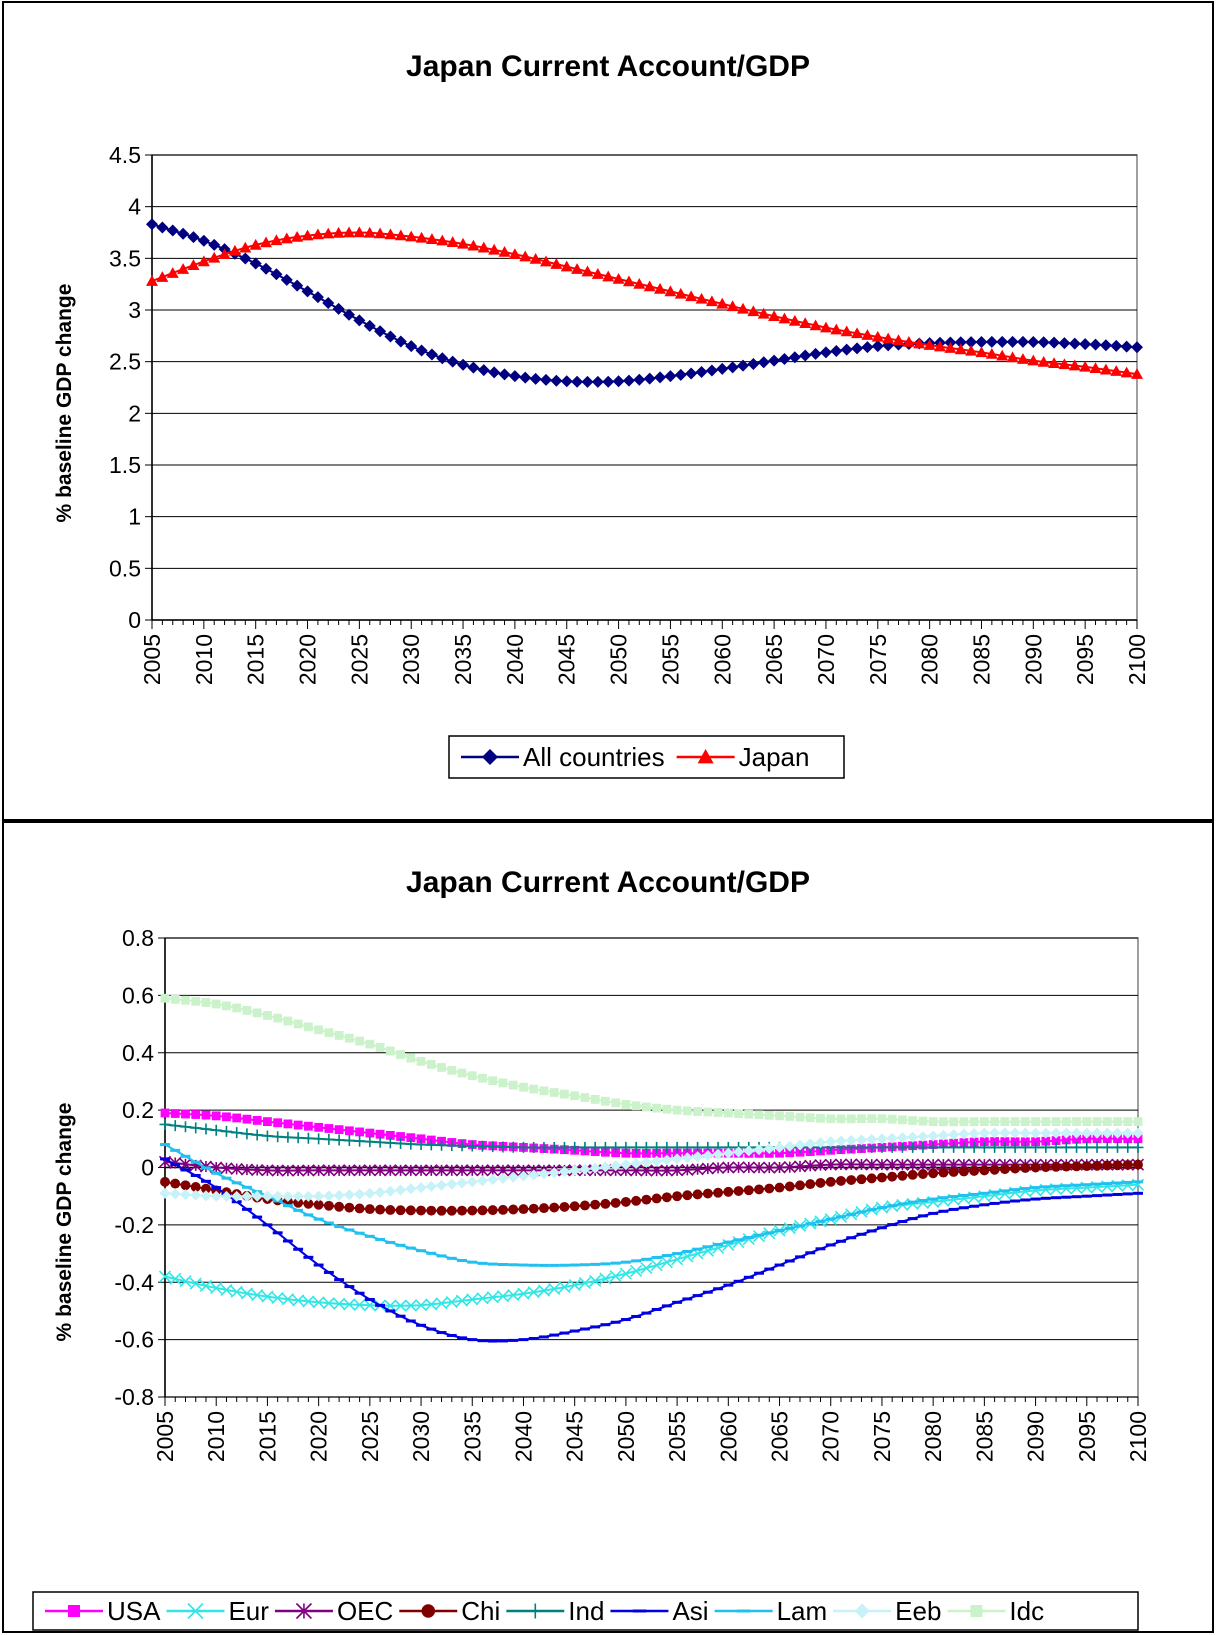 This screenshot has height=1635, width=1217. What do you see at coordinates (134, 1225) in the screenshot?
I see `y-tick-label: -0.2` at bounding box center [134, 1225].